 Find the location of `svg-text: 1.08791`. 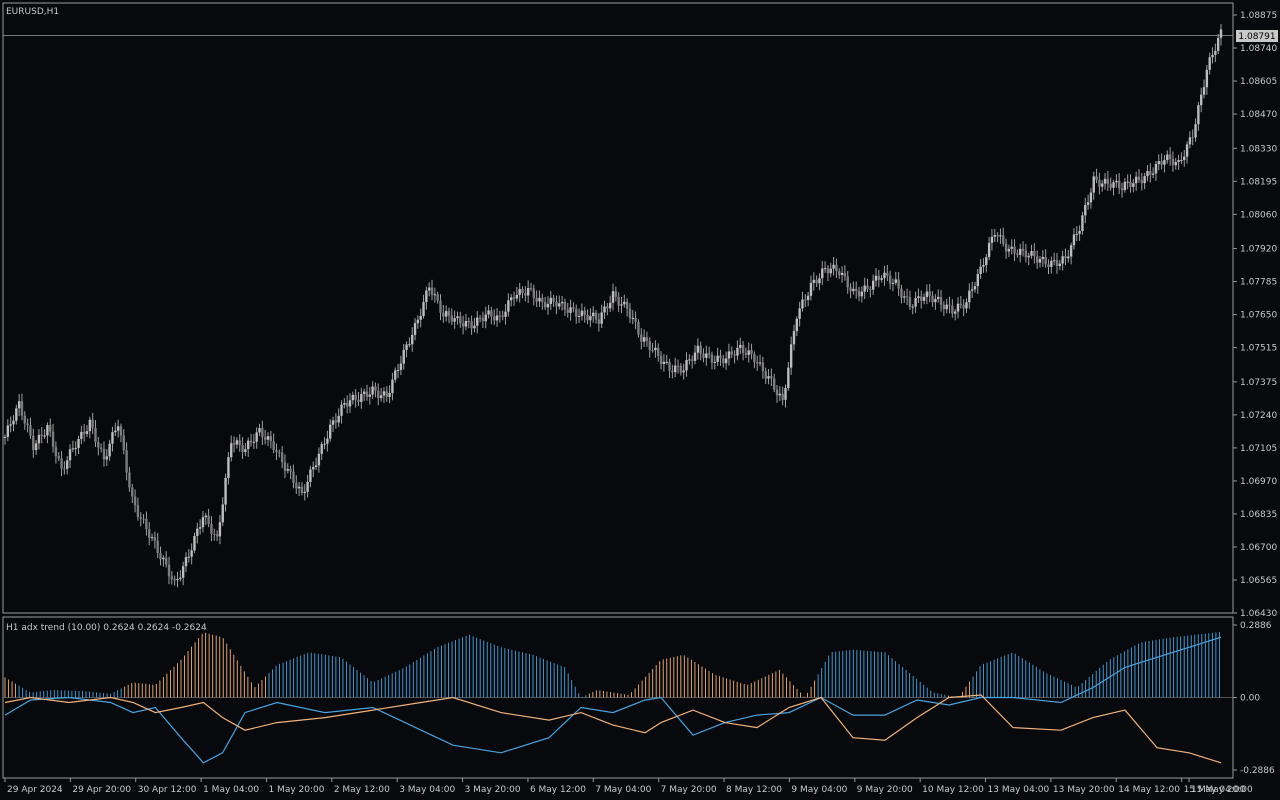

svg-text: 1.08791 is located at coordinates (1256, 37).